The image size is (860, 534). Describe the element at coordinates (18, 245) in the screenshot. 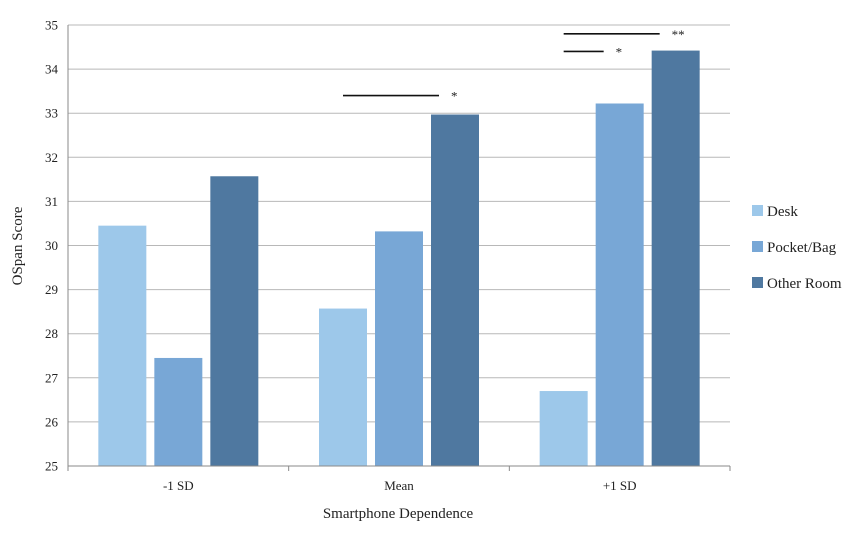

I see `y-axis-title: OSpan Score` at that location.